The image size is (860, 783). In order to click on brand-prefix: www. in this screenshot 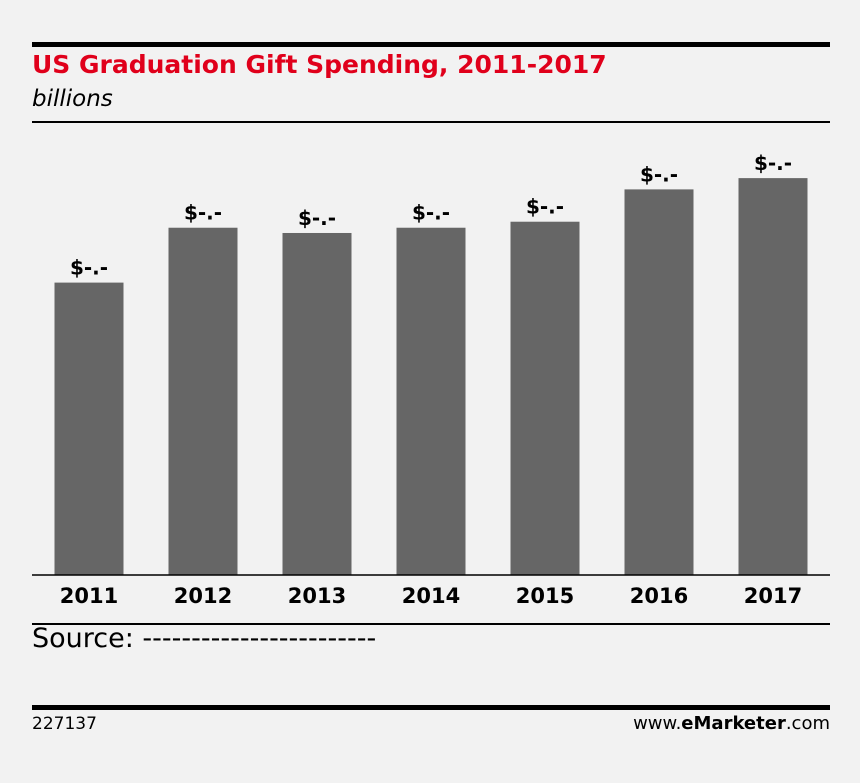, I will do `click(657, 723)`.